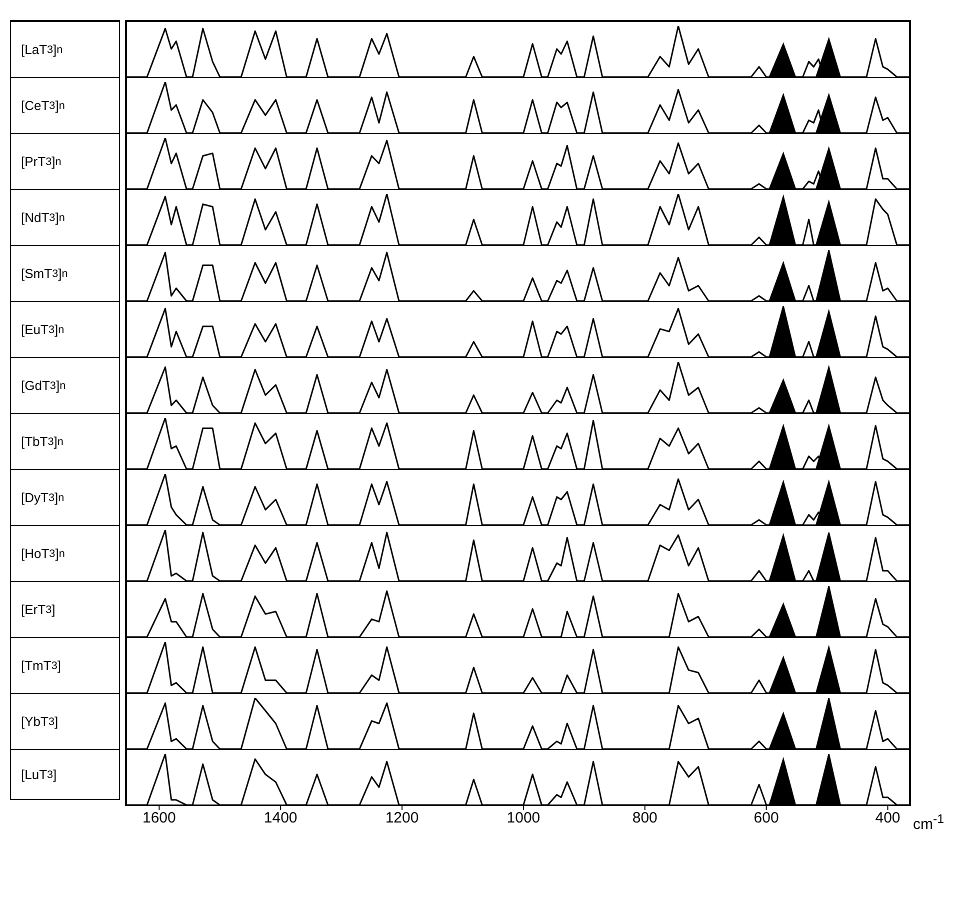 The height and width of the screenshot is (911, 953). I want to click on x-tick-label: 400, so click(887, 818).